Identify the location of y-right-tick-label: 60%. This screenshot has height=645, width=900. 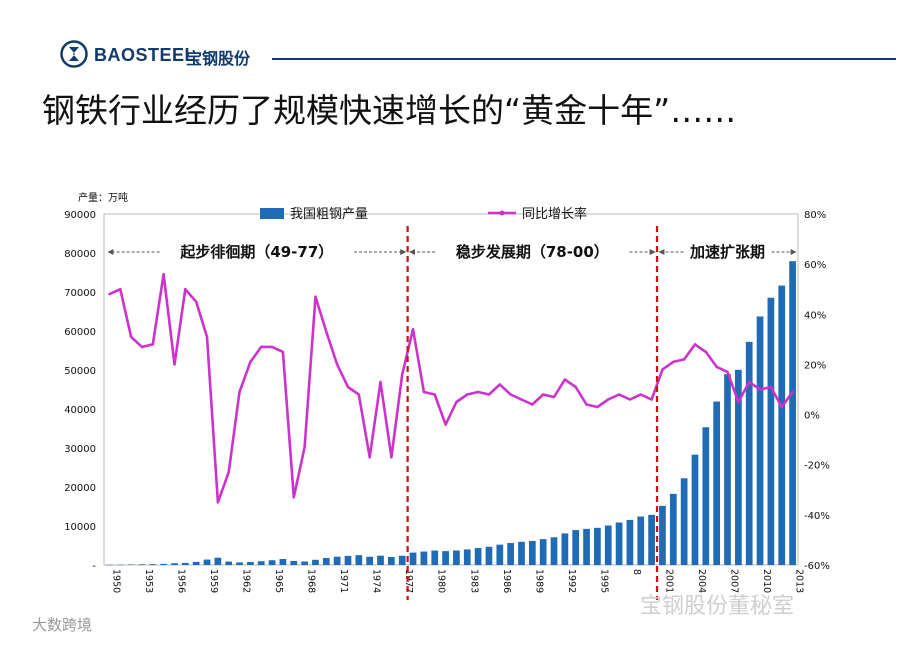
(815, 265).